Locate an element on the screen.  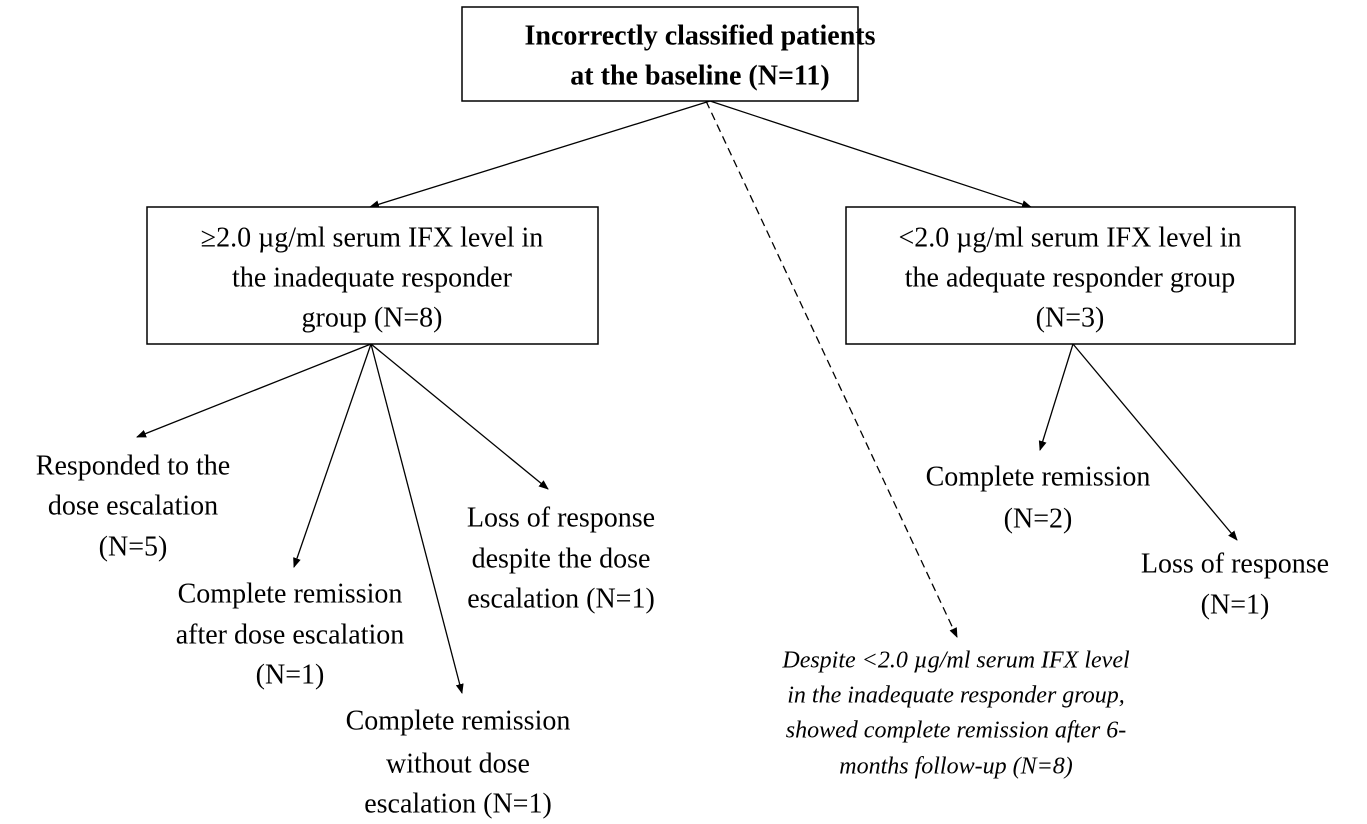
outcome-label: (N=5) is located at coordinates (133, 546).